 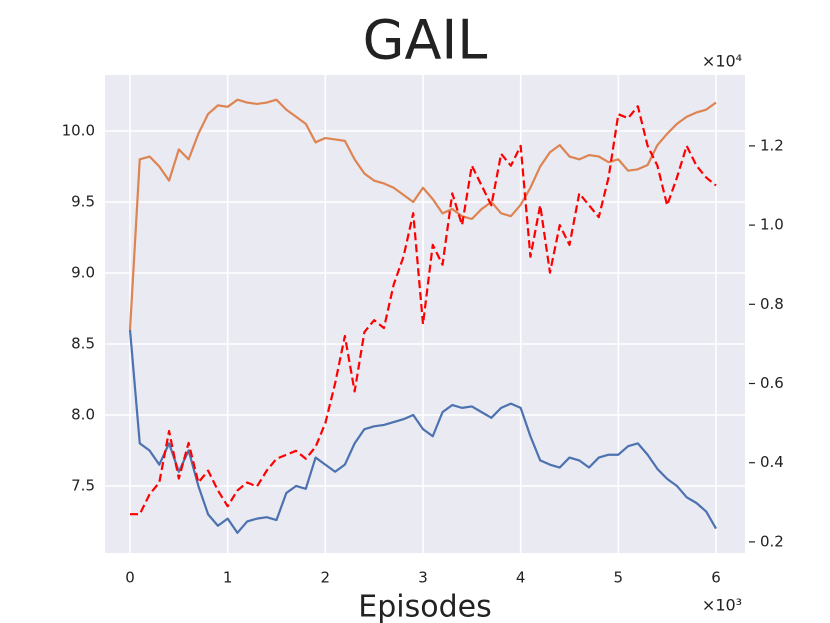 I want to click on y-tick-label: 9.0, so click(x=83, y=272).